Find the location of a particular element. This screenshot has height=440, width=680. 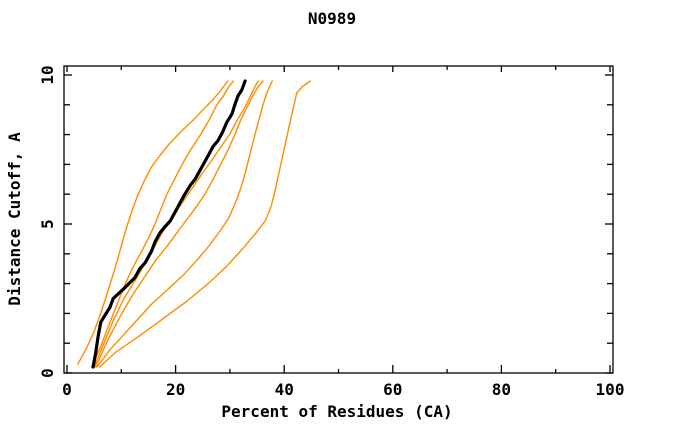

y-tick-label: 5 is located at coordinates (47, 224).